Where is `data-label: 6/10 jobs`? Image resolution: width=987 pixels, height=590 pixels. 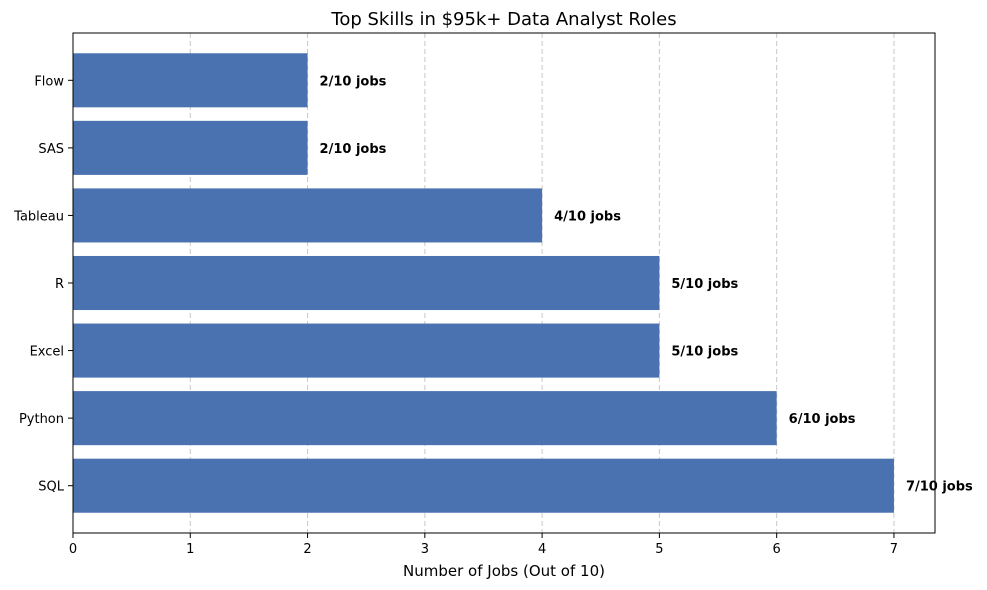
data-label: 6/10 jobs is located at coordinates (822, 419).